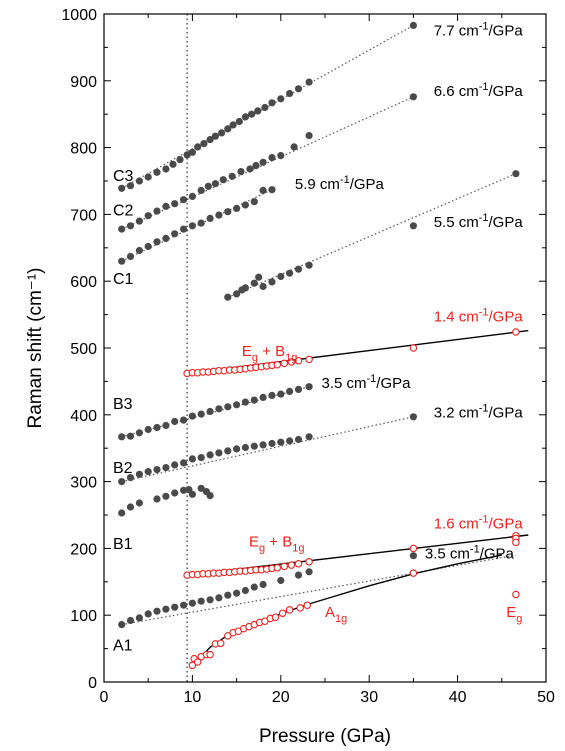 This screenshot has height=751, width=565. Describe the element at coordinates (514, 614) in the screenshot. I see `annotation: Eg` at that location.